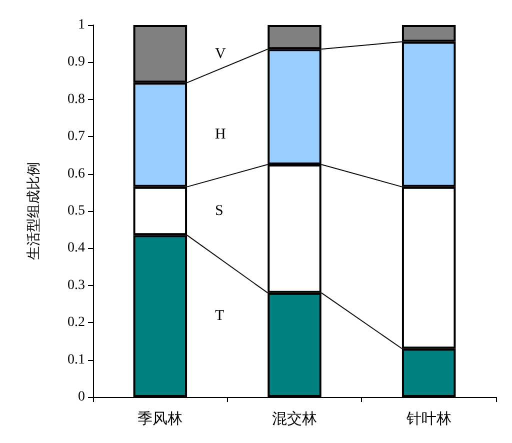  Describe the element at coordinates (76, 62) in the screenshot. I see `y-tick-label: 0.9` at that location.